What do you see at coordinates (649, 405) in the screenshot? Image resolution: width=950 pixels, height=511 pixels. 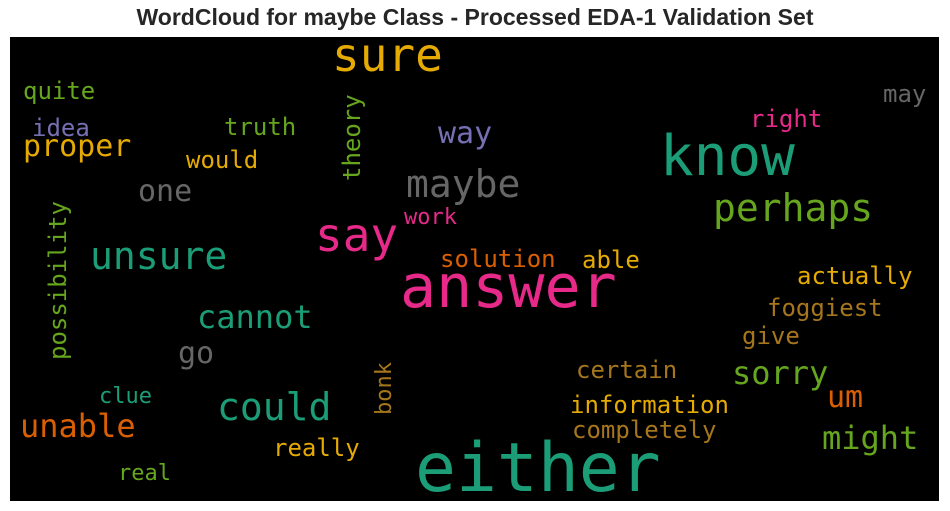 I see `word-information: information` at bounding box center [649, 405].